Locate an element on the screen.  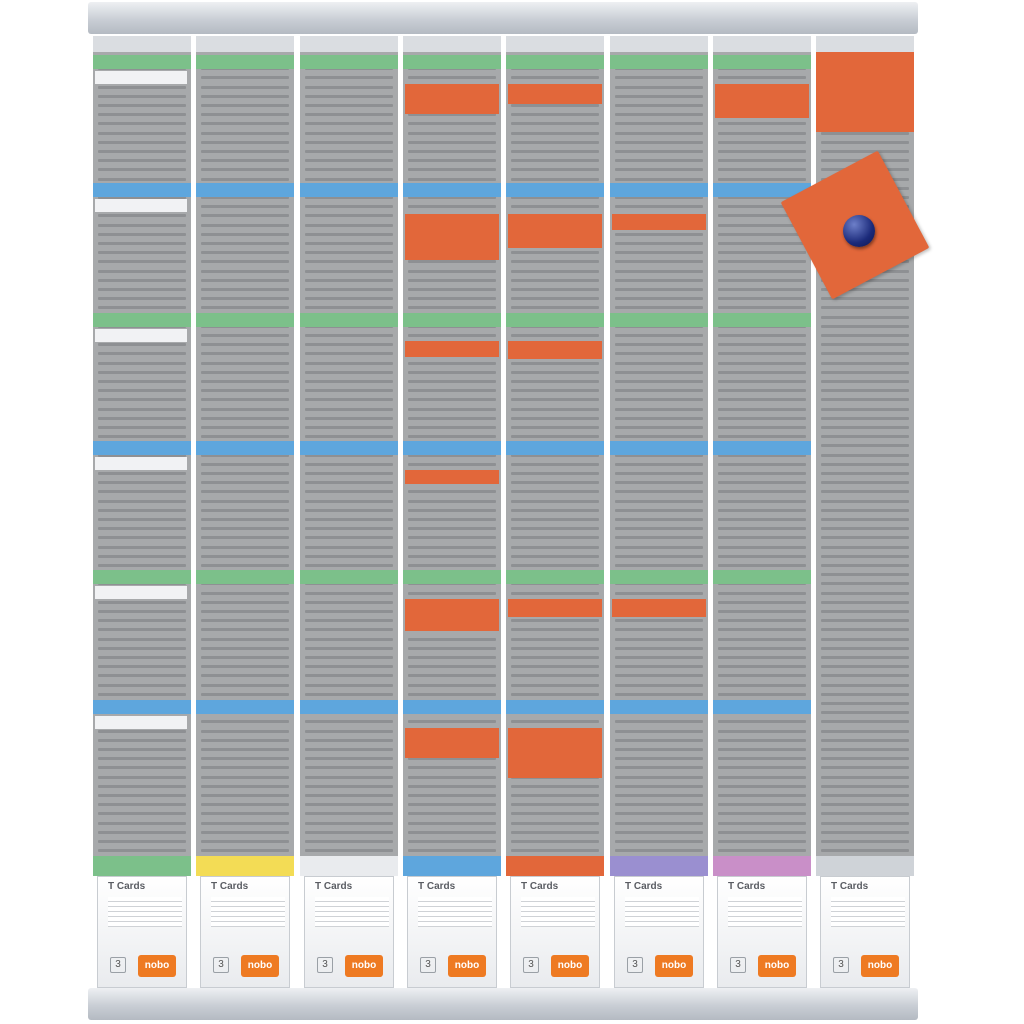
box-label: T Cards is located at coordinates (540, 886).